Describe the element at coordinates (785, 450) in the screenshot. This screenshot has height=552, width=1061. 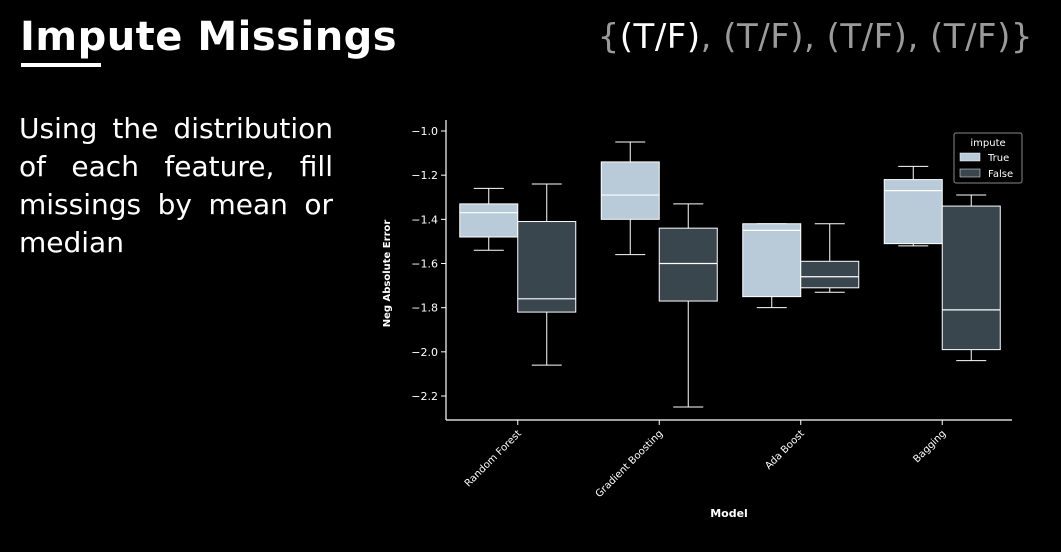
I see `x-tick-label: Ada Boost` at that location.